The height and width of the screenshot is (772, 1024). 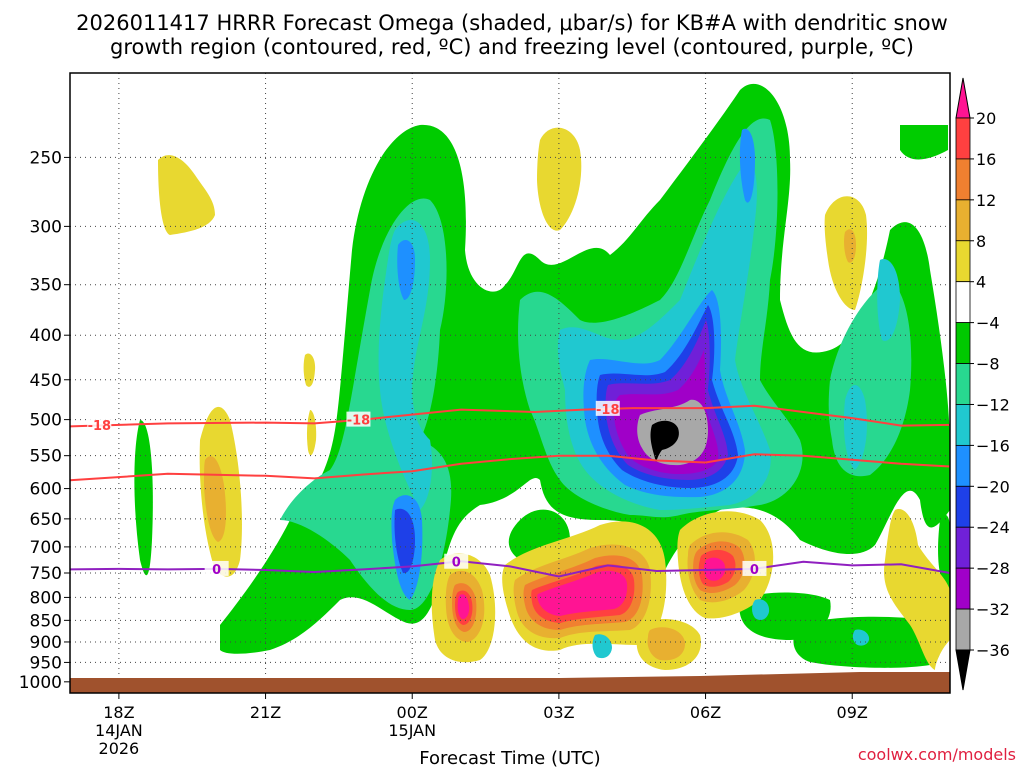 What do you see at coordinates (993, 650) in the screenshot?
I see `colorbar-label: −36` at bounding box center [993, 650].